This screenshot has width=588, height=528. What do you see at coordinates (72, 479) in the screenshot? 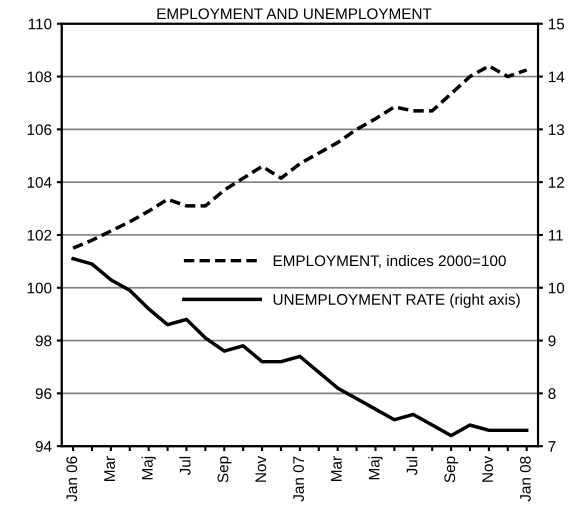
I see `x-tick-label: Jan 06` at bounding box center [72, 479].